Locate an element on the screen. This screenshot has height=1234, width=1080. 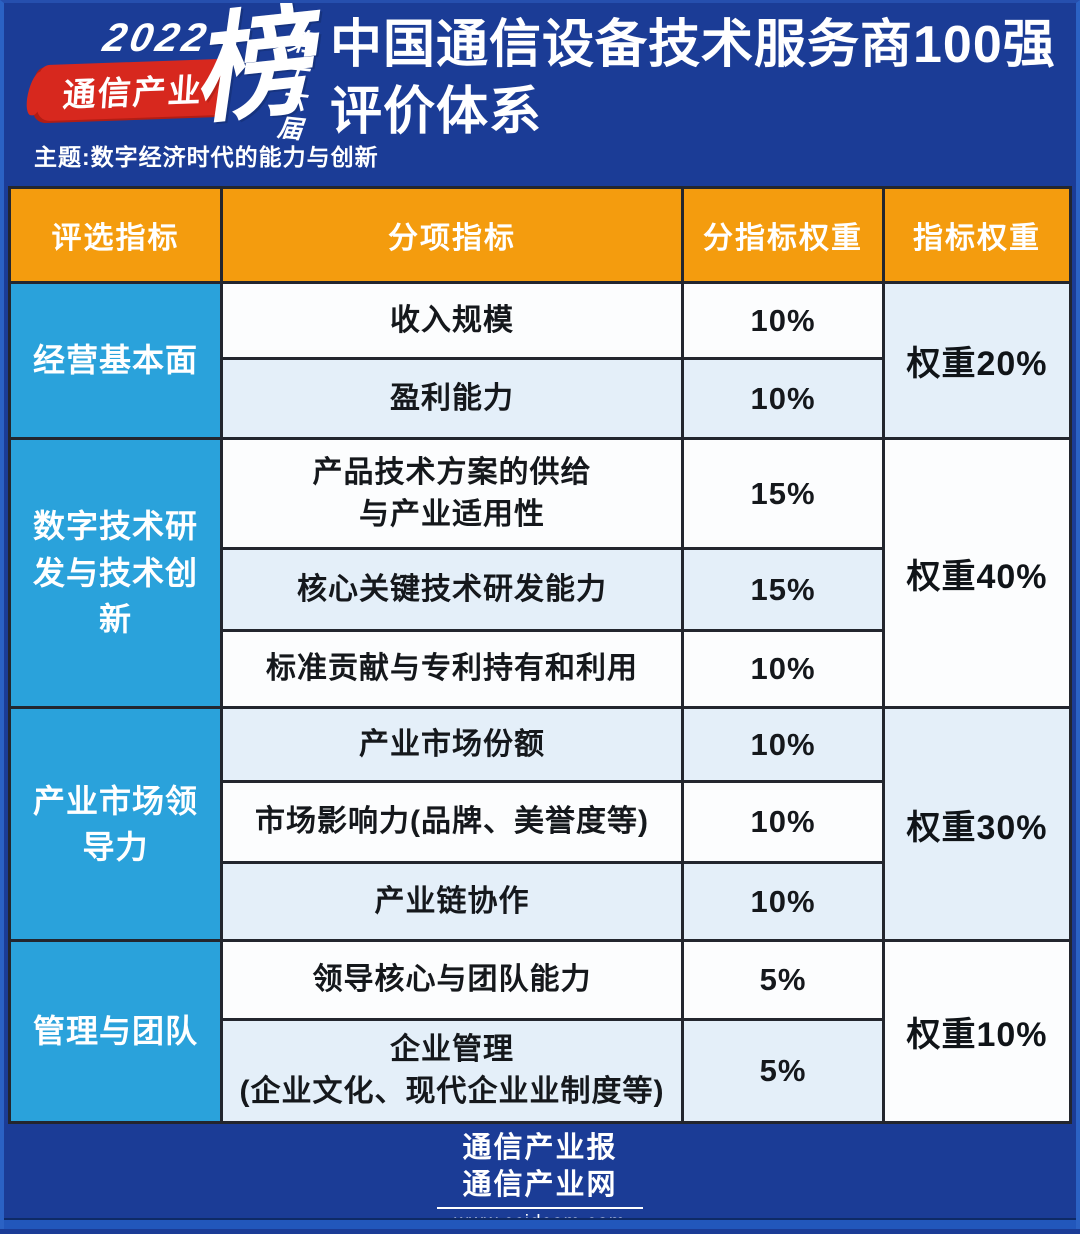
row-label: 盈利能力 is located at coordinates (452, 398).